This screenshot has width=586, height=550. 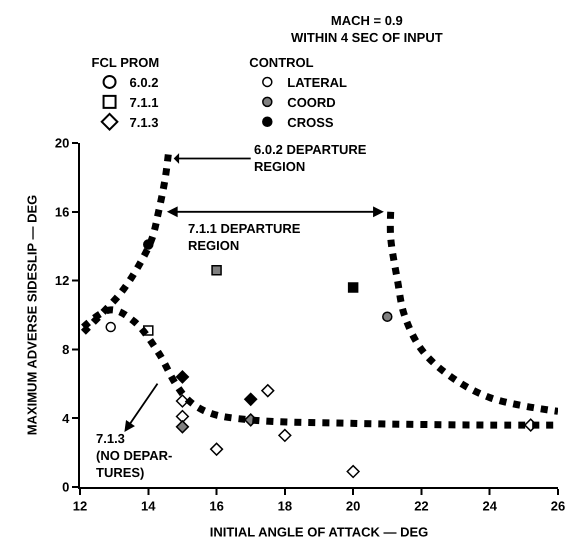 I want to click on text: FCL PROM, so click(x=126, y=62).